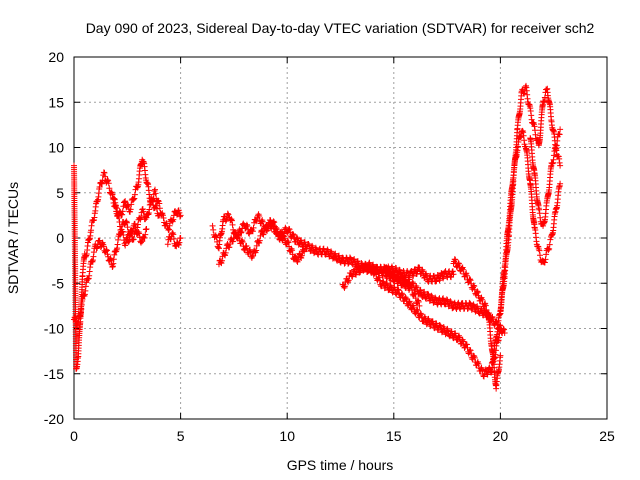 This screenshot has width=640, height=480. What do you see at coordinates (181, 436) in the screenshot?
I see `x-tick-label: 5` at bounding box center [181, 436].